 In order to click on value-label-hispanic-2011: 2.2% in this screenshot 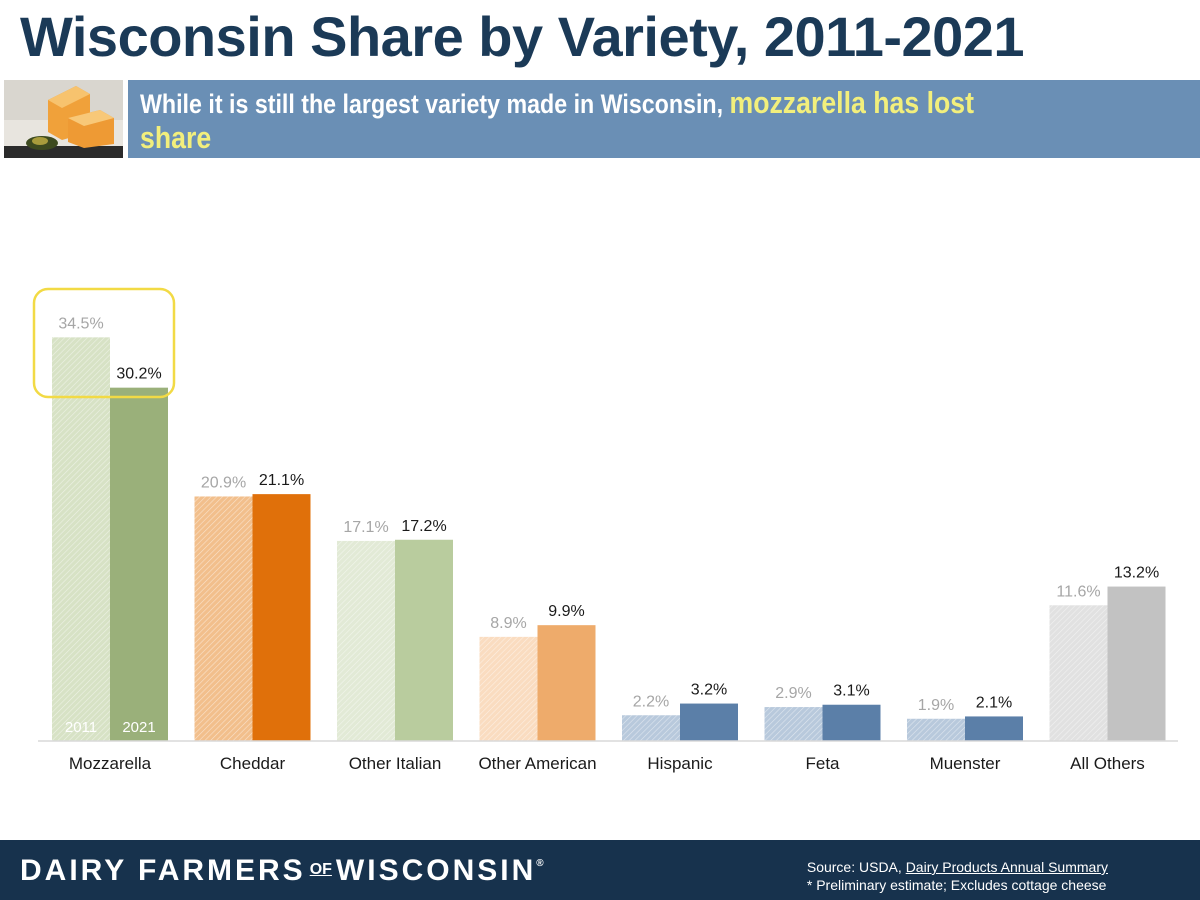, I will do `click(651, 701)`.